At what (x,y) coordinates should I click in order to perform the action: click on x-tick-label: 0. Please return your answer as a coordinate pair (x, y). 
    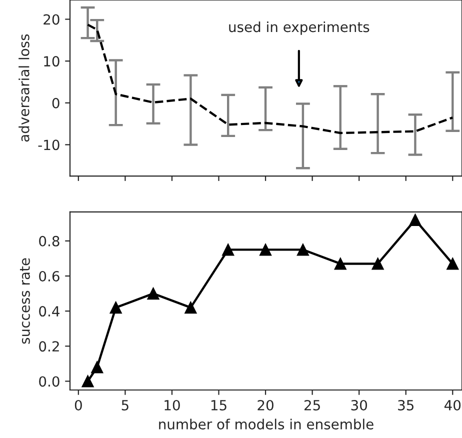
    Looking at the image, I should click on (78, 405).